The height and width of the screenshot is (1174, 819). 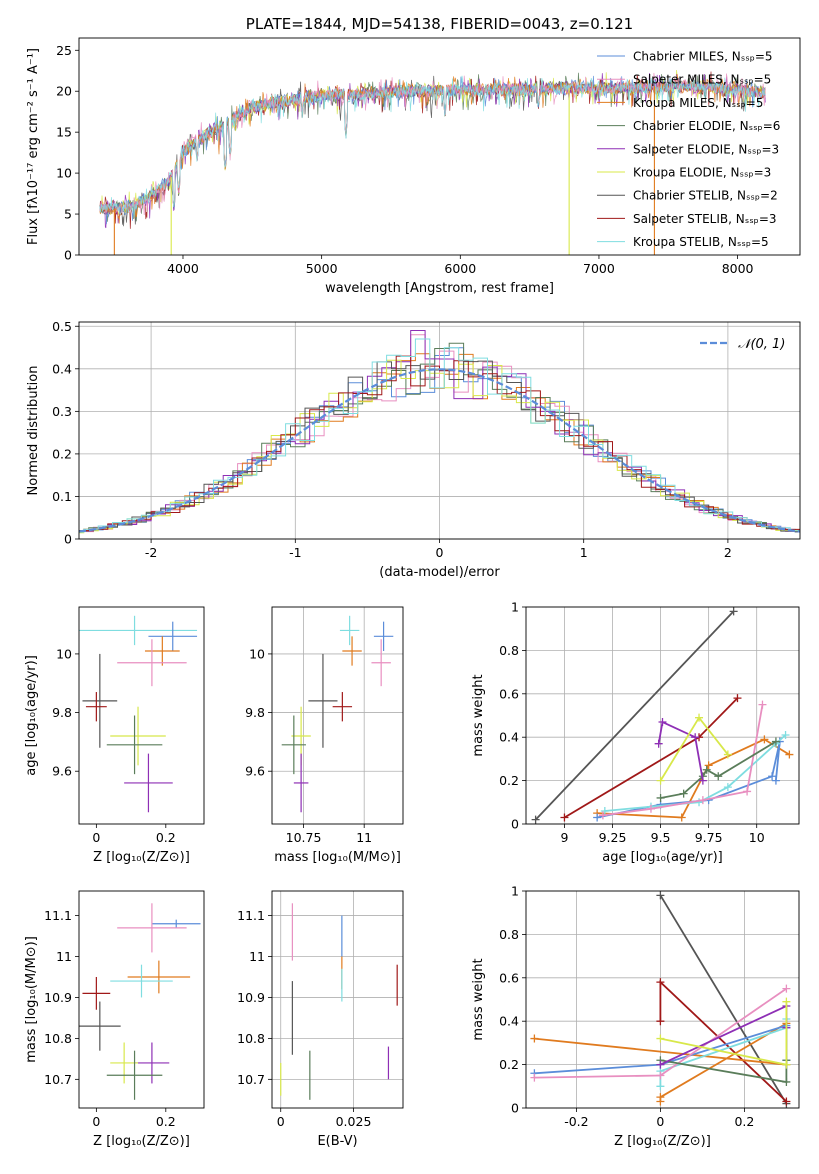 What do you see at coordinates (354, 1121) in the screenshot?
I see `x-tick-label: 0.025` at bounding box center [354, 1121].